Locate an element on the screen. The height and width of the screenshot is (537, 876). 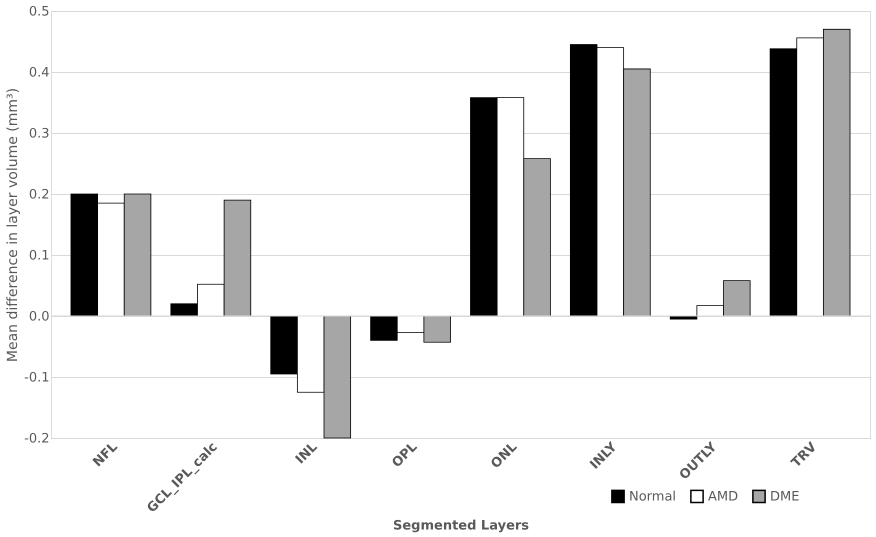
y-tick-label: -0.2 is located at coordinates (37, 439).